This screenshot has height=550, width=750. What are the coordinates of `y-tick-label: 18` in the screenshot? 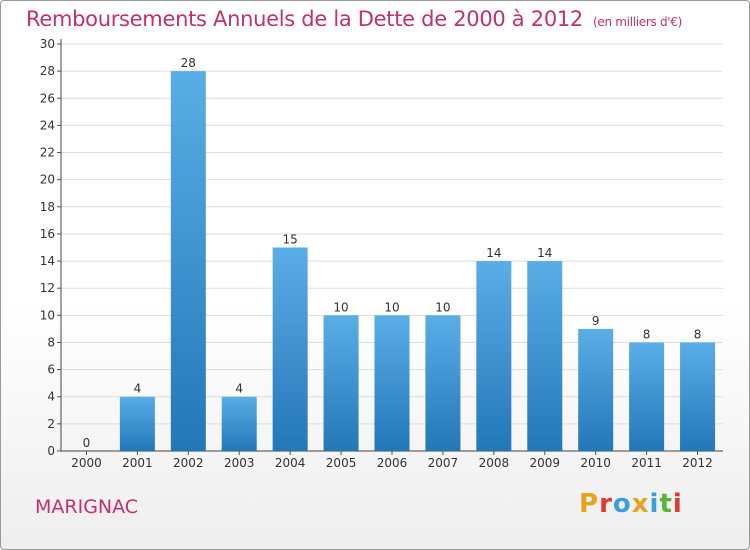 It's located at (47, 207).